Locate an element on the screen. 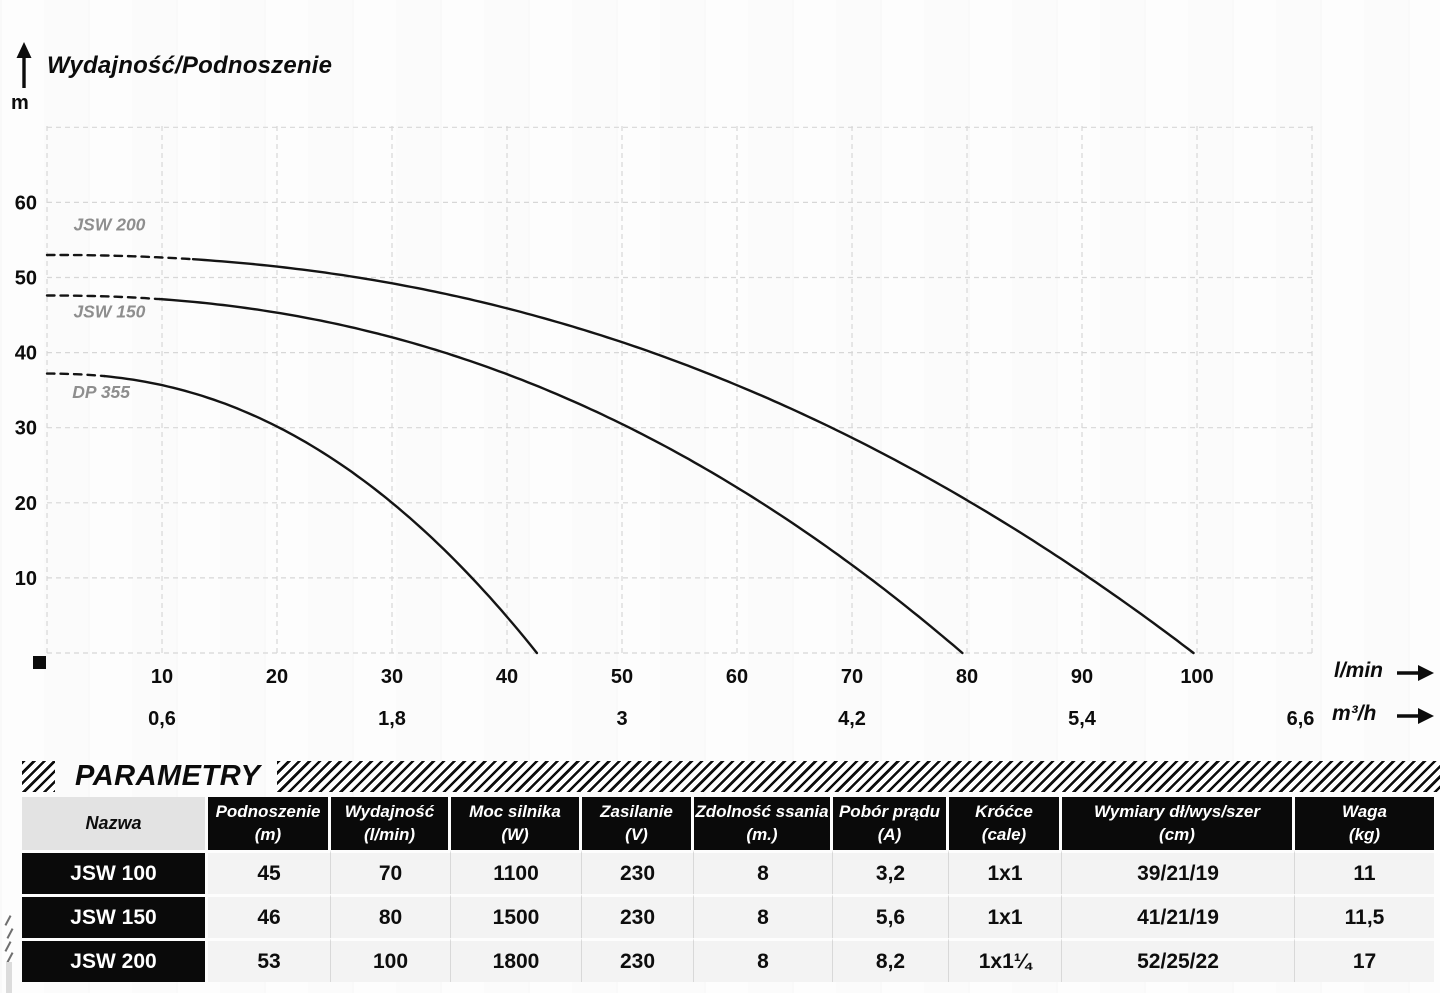 The height and width of the screenshot is (993, 1440). x-tick-label-lmin: 10 is located at coordinates (162, 677).